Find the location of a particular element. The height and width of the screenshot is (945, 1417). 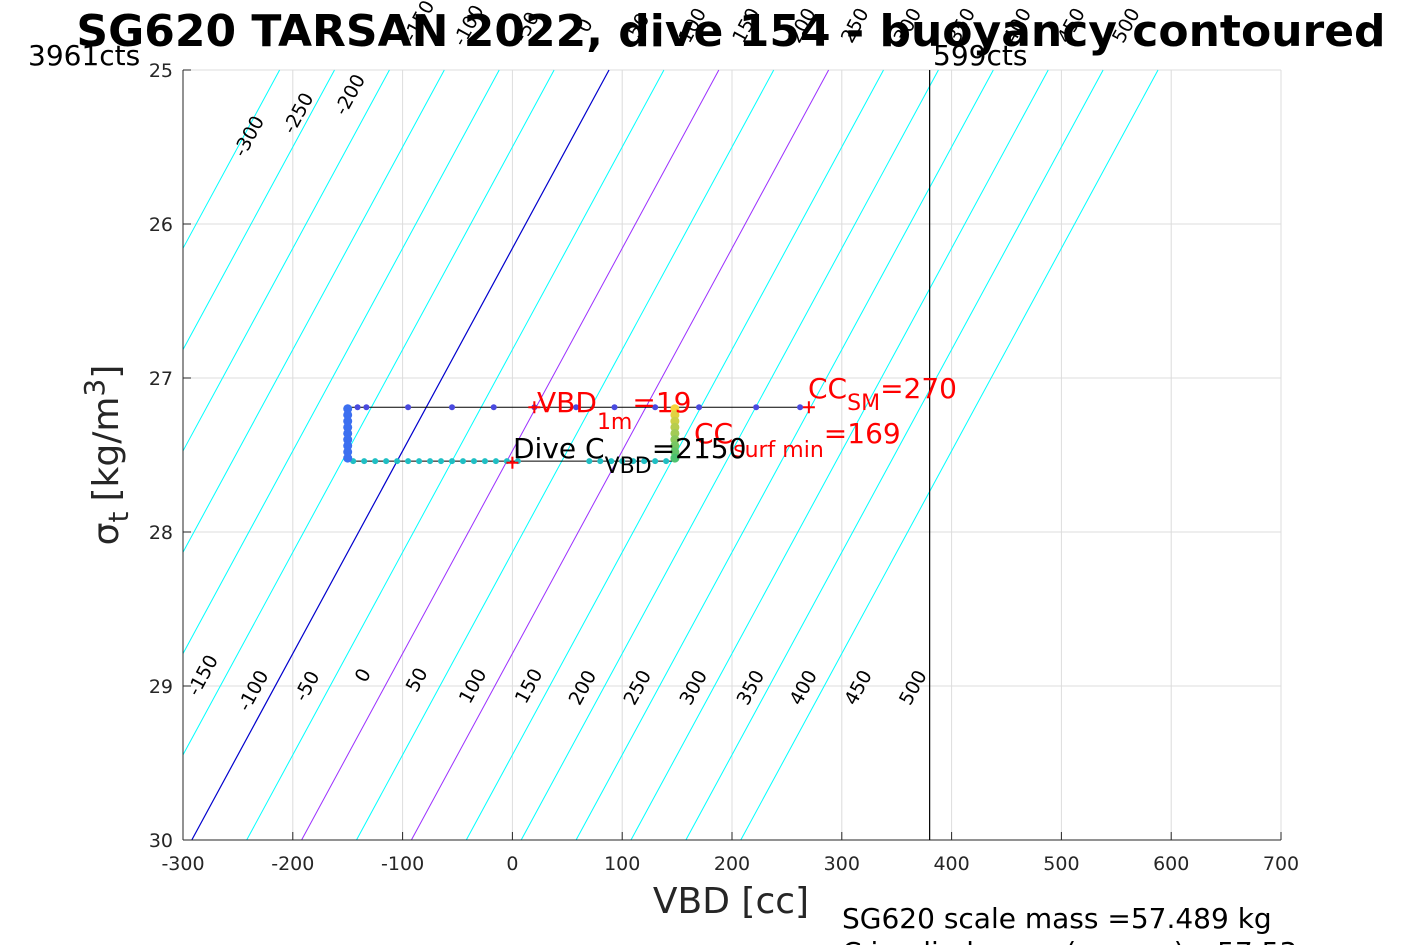

cc-sm-sub: SM is located at coordinates (863, 403).